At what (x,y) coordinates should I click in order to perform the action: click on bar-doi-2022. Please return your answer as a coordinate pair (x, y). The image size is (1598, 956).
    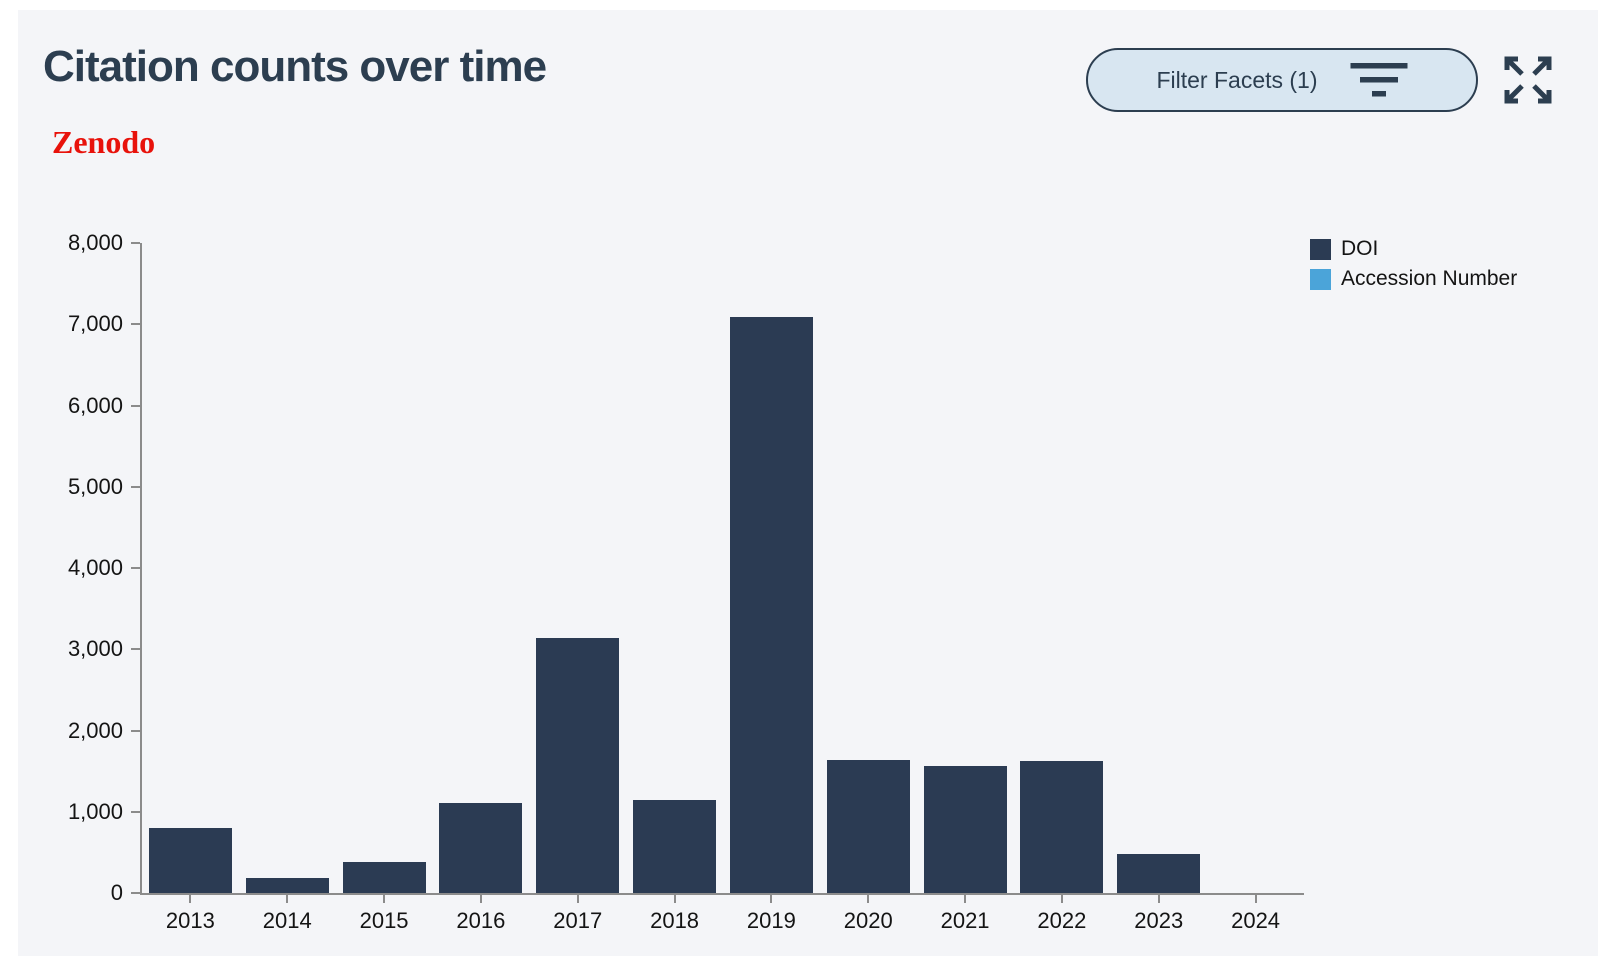
    Looking at the image, I should click on (1062, 827).